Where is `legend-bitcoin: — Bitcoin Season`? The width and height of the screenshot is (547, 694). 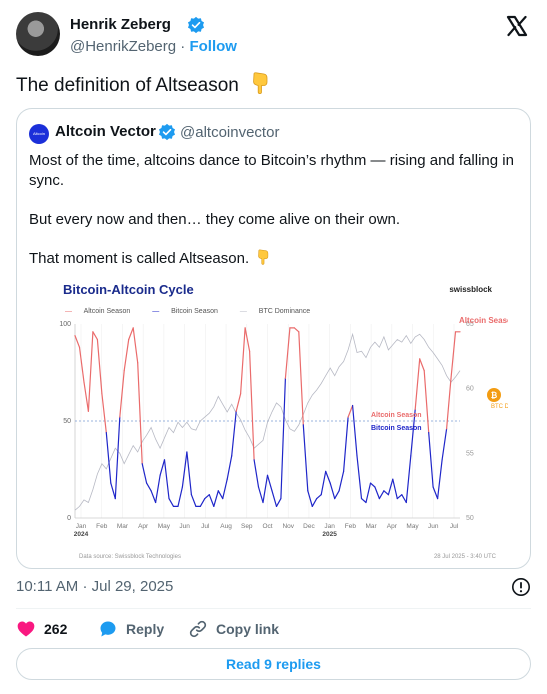 legend-bitcoin: — Bitcoin Season is located at coordinates (185, 311).